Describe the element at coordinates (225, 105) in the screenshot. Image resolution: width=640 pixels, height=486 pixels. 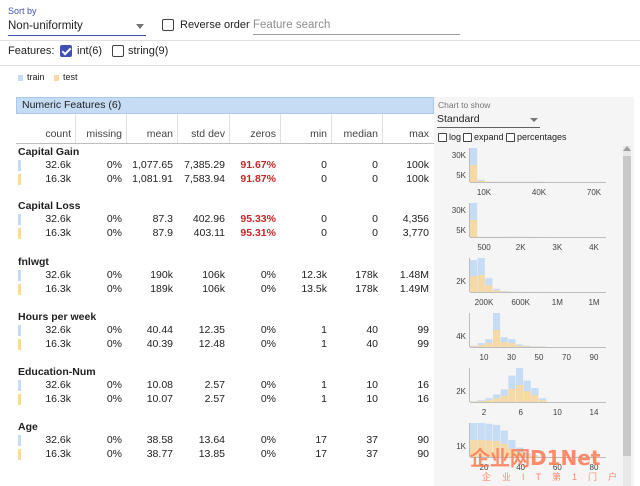
I see `numeric-features-title: Numeric Features (6)` at that location.